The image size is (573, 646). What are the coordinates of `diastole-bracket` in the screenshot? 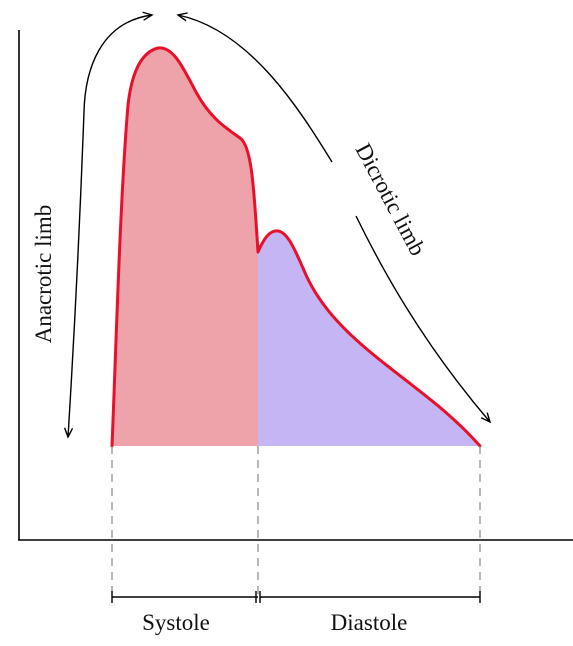 It's located at (370, 597).